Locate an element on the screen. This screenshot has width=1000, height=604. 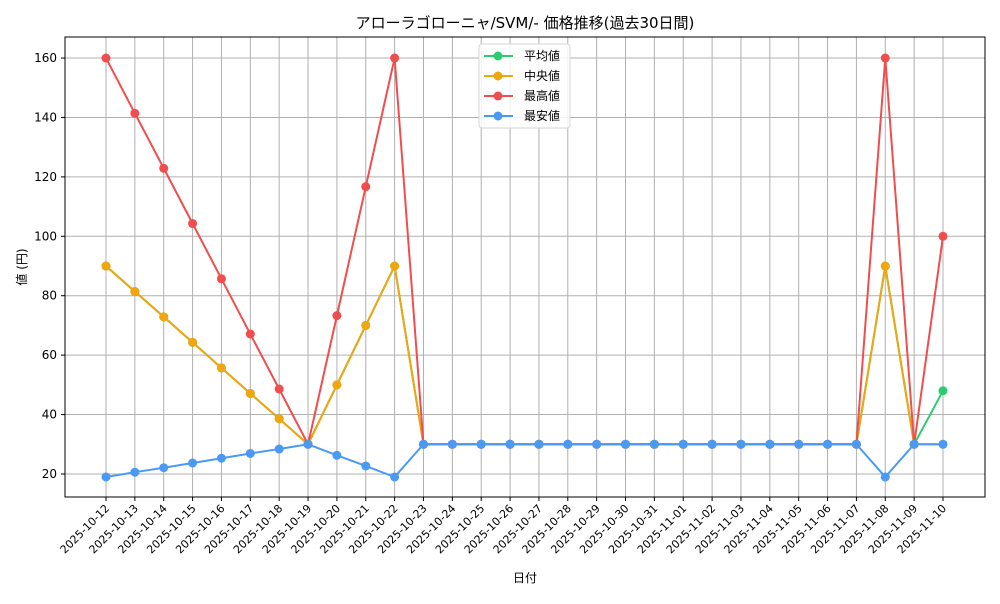
legend-label: 中央値 is located at coordinates (542, 75).